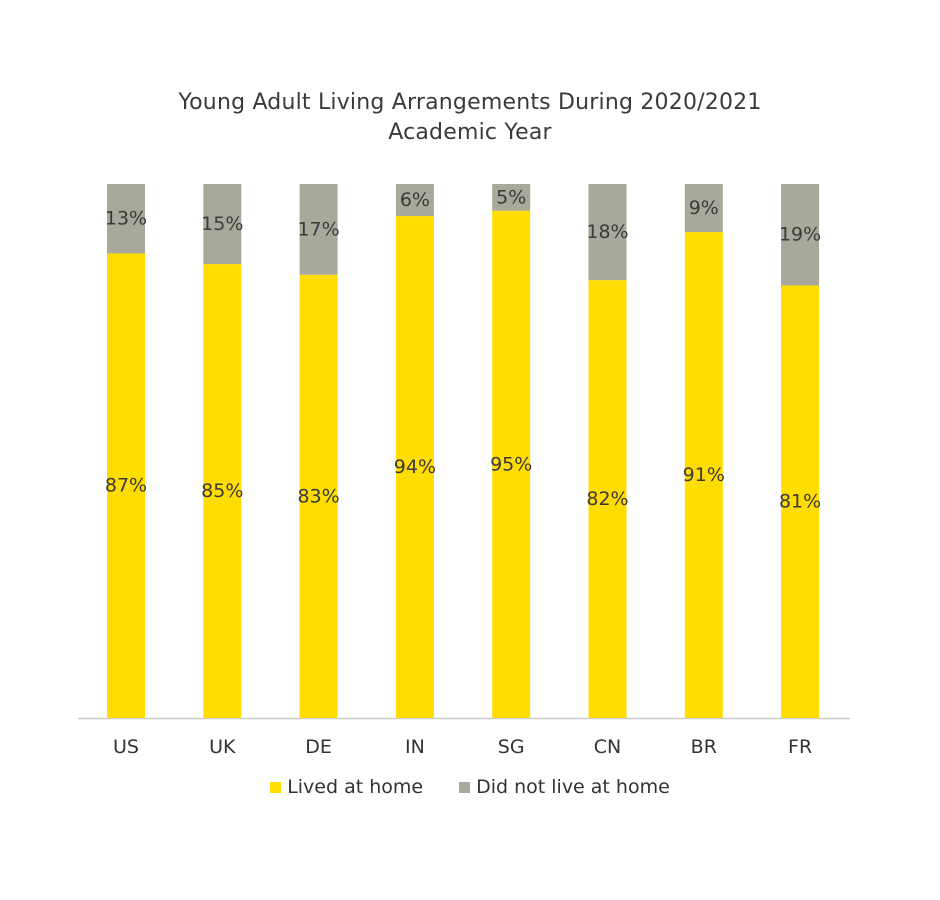  Describe the element at coordinates (222, 747) in the screenshot. I see `x-tick-label-uk: UK` at that location.